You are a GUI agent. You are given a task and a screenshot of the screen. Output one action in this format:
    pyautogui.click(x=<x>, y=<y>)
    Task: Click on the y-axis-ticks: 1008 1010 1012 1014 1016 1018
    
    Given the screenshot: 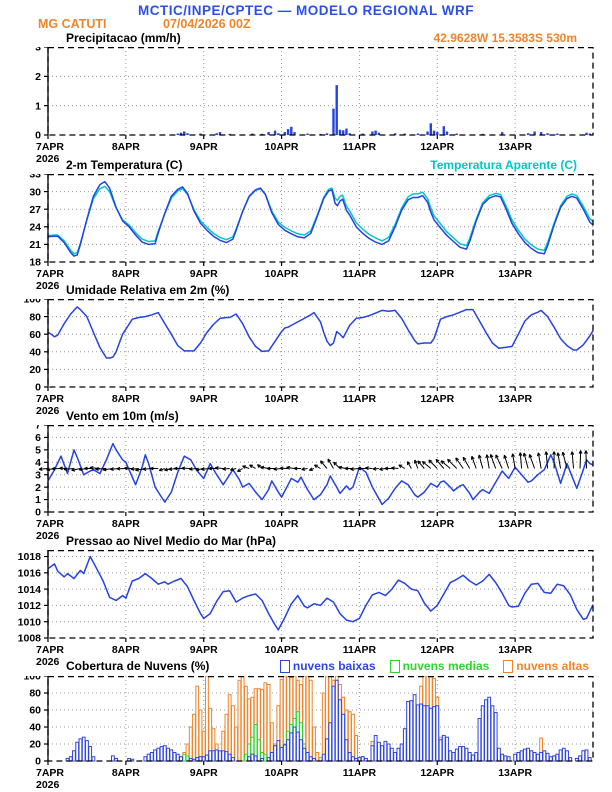 What is the action you would take?
    pyautogui.click(x=33, y=598)
    